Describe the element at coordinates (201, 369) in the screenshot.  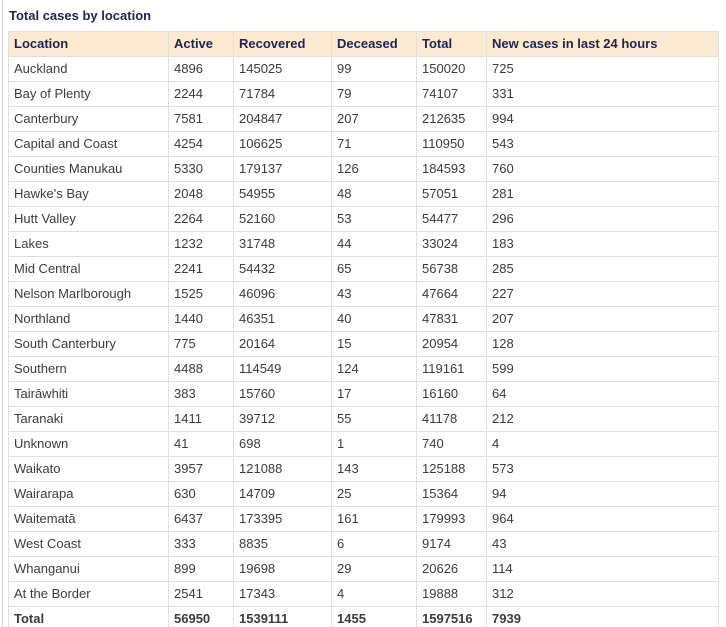
I see `cell-active: 4488` at that location.